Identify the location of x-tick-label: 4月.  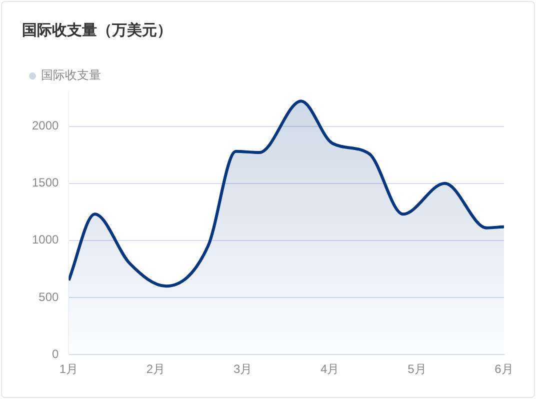
(330, 369).